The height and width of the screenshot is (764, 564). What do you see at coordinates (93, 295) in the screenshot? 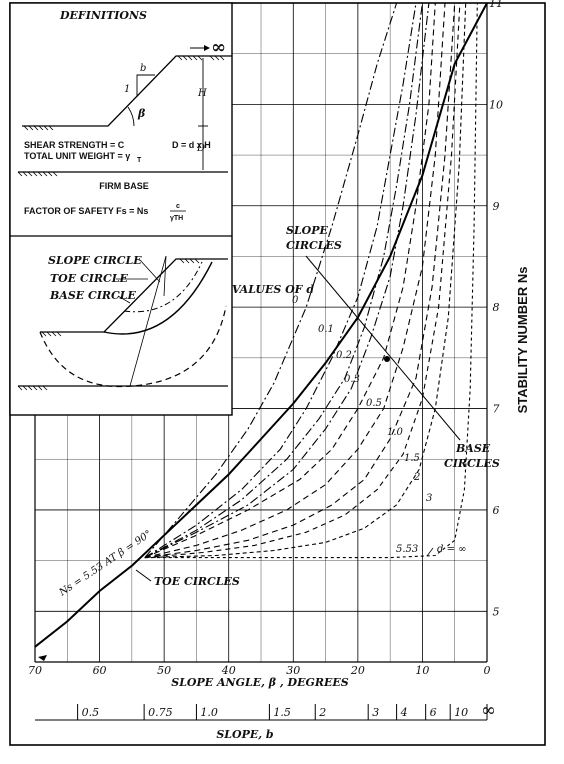
I see `base-circle-label: BASE CIRCLE` at bounding box center [93, 295].